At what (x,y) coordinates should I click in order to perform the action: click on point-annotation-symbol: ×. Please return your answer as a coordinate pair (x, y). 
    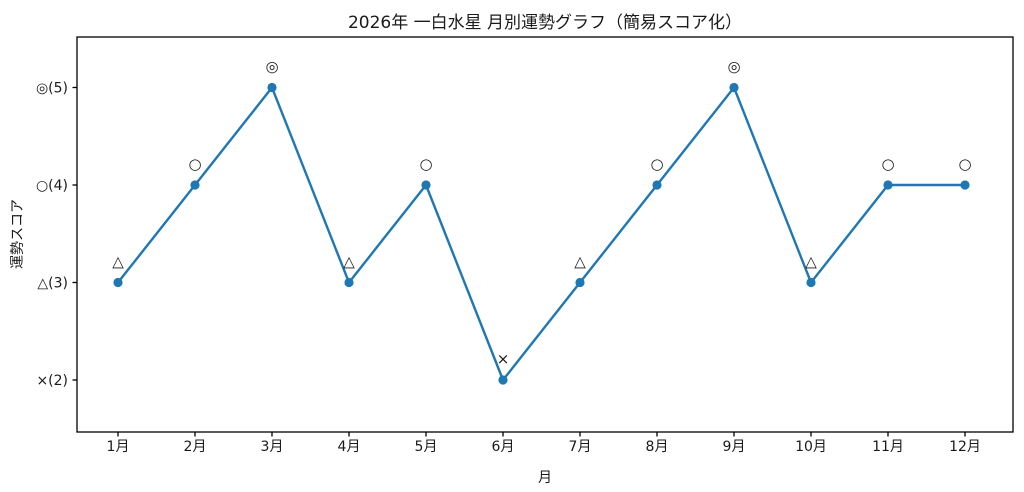
    Looking at the image, I should click on (503, 359).